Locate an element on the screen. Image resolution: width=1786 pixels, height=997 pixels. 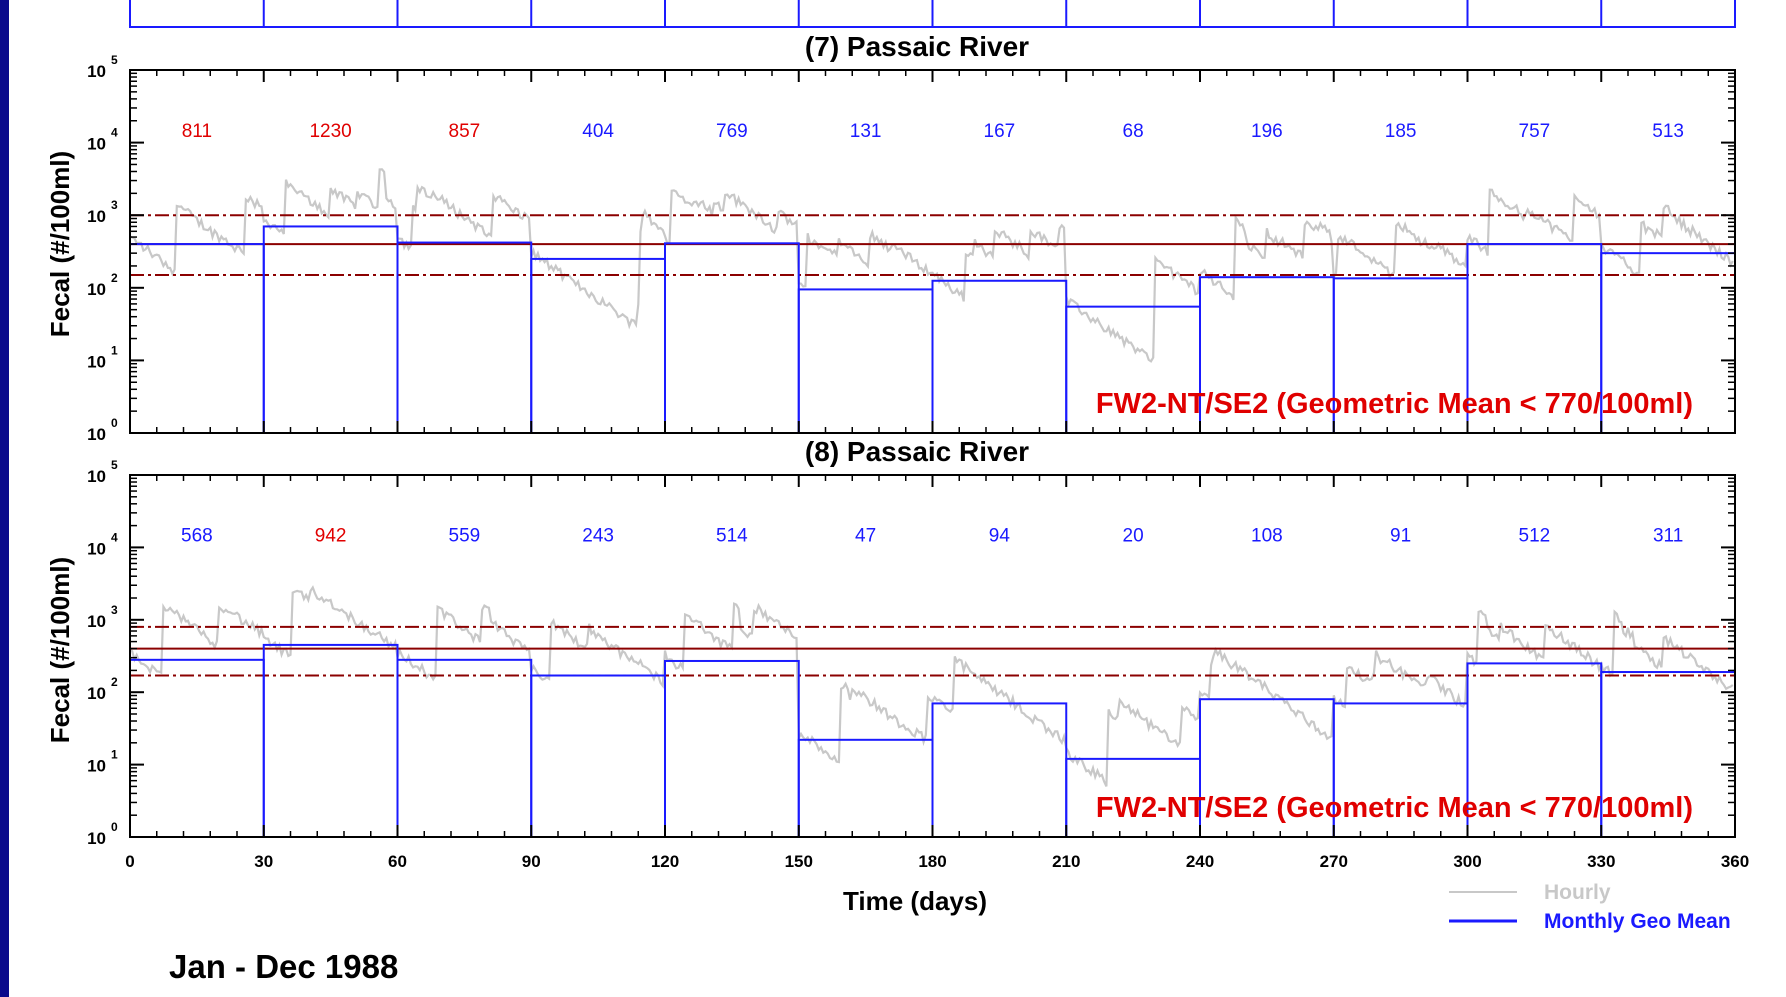
month-value-label: 514 is located at coordinates (732, 536).